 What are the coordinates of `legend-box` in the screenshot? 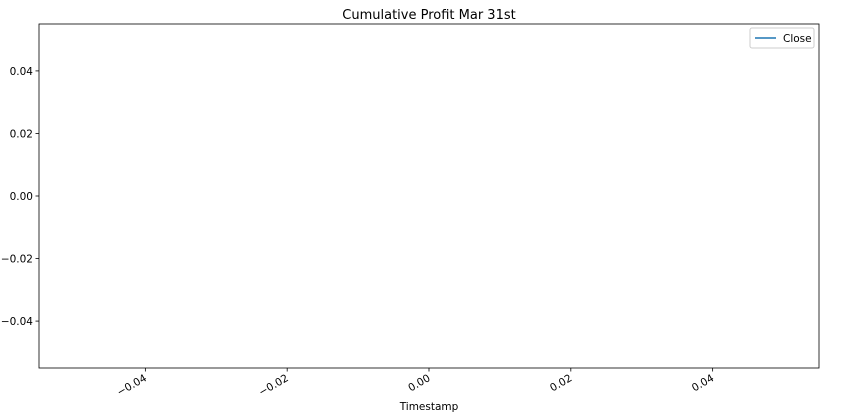 It's located at (782, 38).